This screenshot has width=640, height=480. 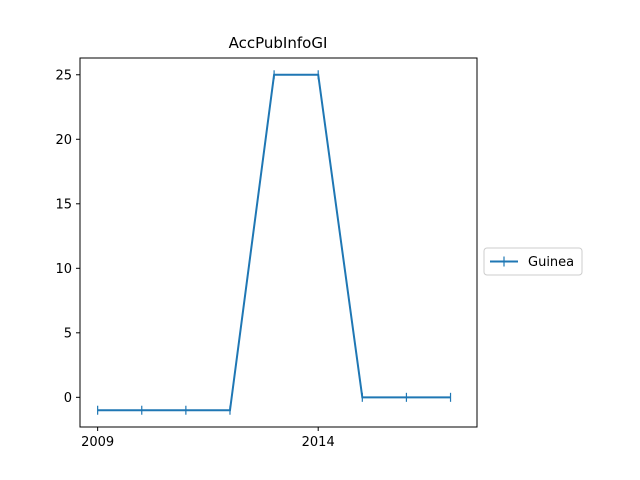 I want to click on y-tick-label: 15, so click(x=63, y=204).